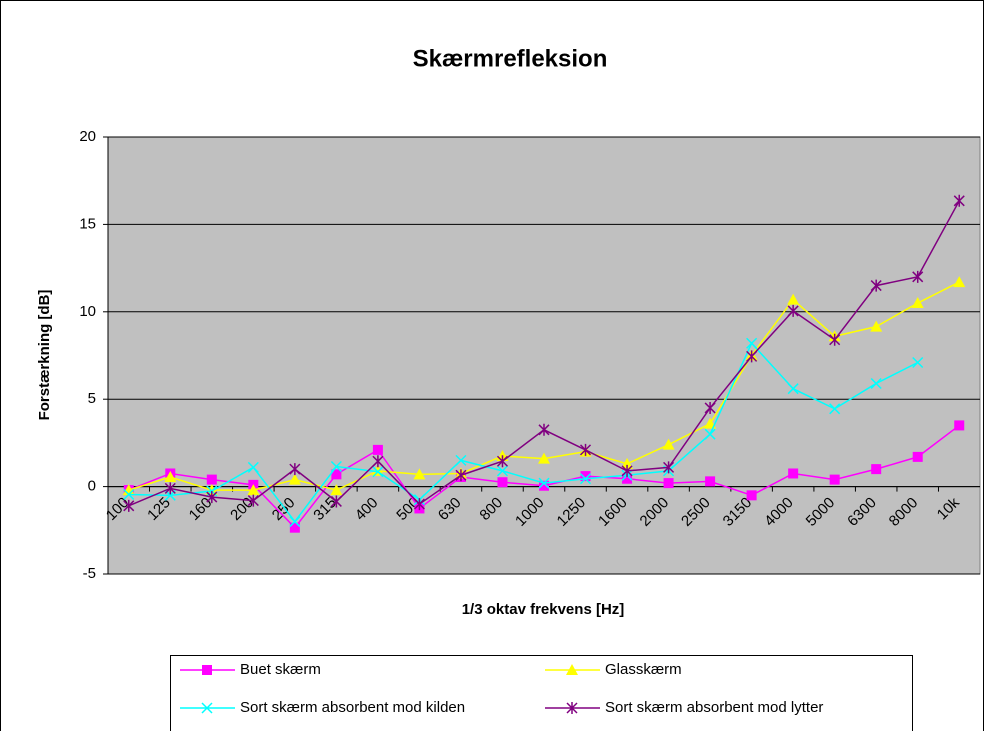  What do you see at coordinates (89, 573) in the screenshot?
I see `y-tick-label: -5` at bounding box center [89, 573].